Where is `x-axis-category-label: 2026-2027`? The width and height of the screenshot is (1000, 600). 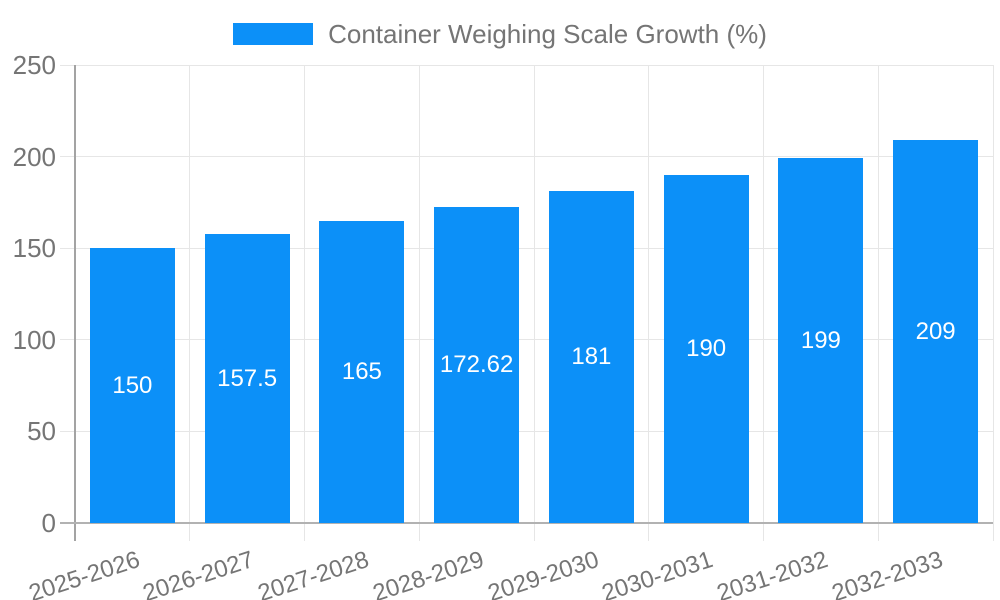
x-axis-category-label: 2026-2027 is located at coordinates (198, 573).